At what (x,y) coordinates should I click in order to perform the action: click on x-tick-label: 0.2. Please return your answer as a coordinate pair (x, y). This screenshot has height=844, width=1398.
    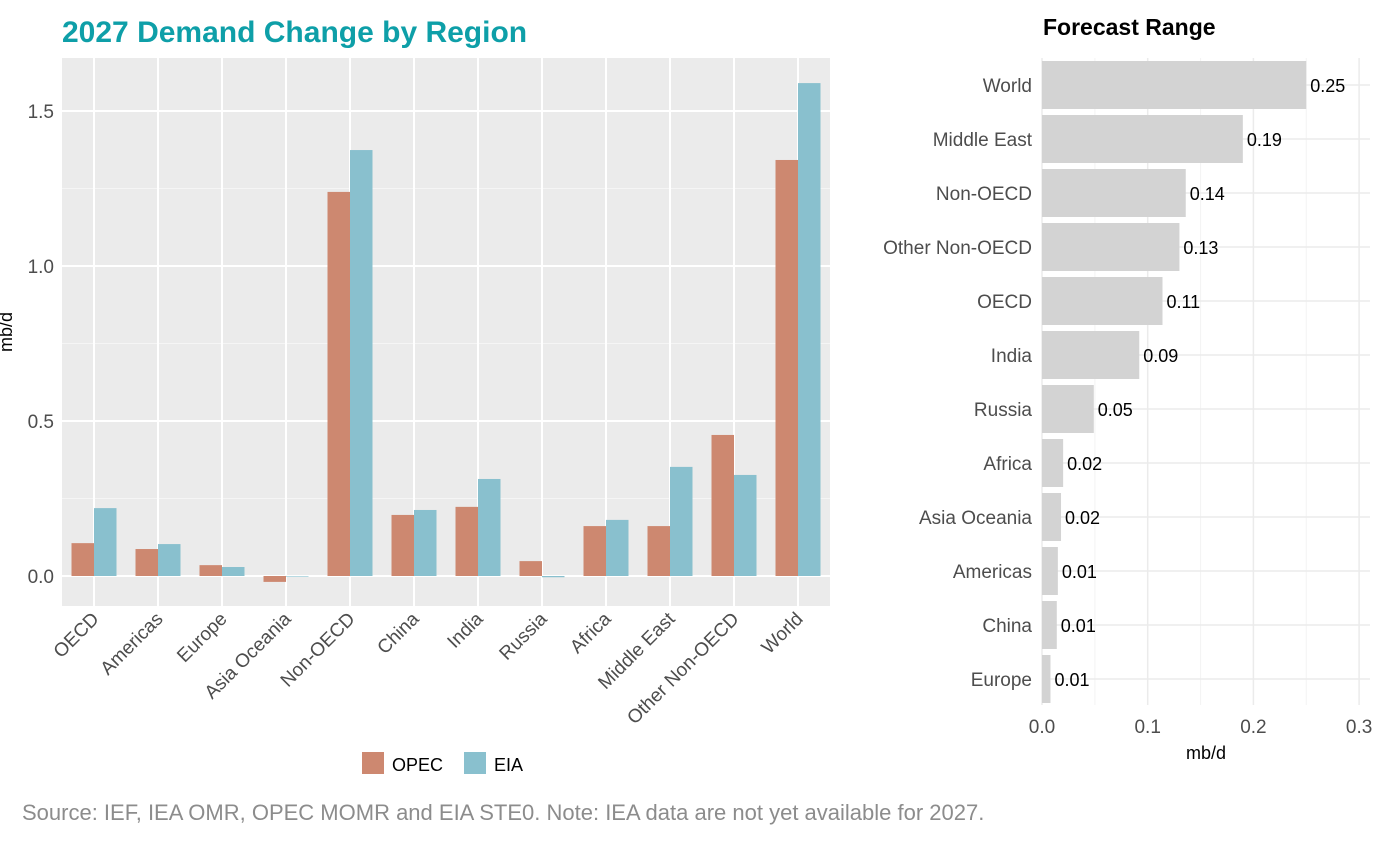
    Looking at the image, I should click on (1253, 727).